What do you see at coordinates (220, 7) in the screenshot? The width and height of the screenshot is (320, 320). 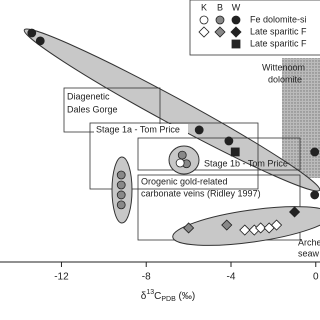 I see `legend-column: B` at bounding box center [220, 7].